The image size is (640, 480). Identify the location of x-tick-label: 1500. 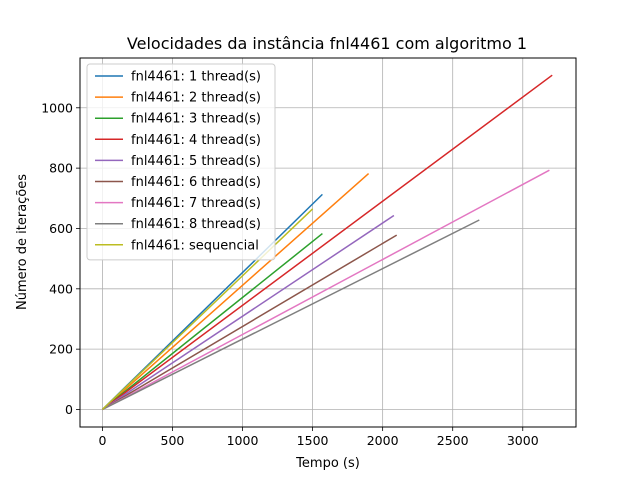
(313, 440).